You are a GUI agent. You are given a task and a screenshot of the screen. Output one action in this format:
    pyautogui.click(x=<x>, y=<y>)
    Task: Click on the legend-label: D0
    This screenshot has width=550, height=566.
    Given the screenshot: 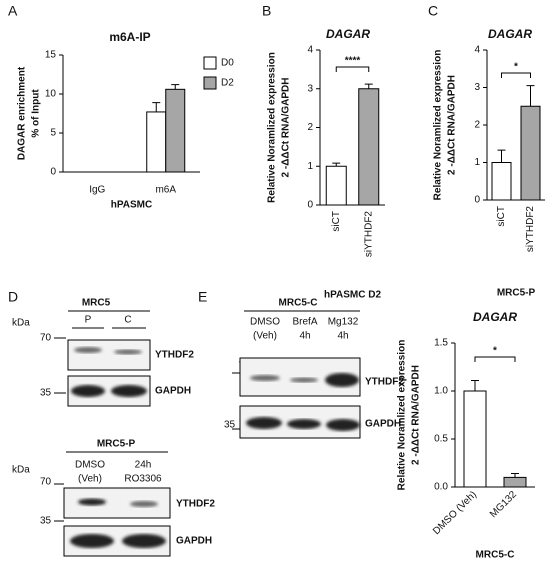 What is the action you would take?
    pyautogui.click(x=227, y=63)
    